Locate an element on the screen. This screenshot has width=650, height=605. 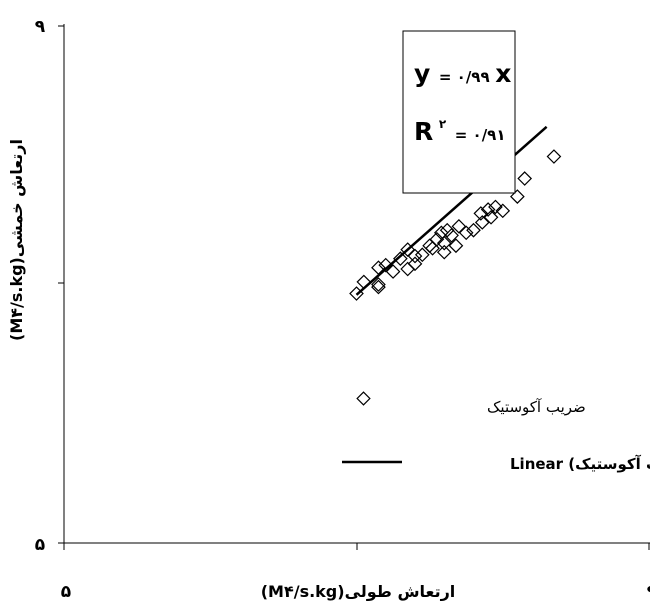
legend-label-line: (ضریب آکوستیک) Linear is located at coordinates (580, 464).